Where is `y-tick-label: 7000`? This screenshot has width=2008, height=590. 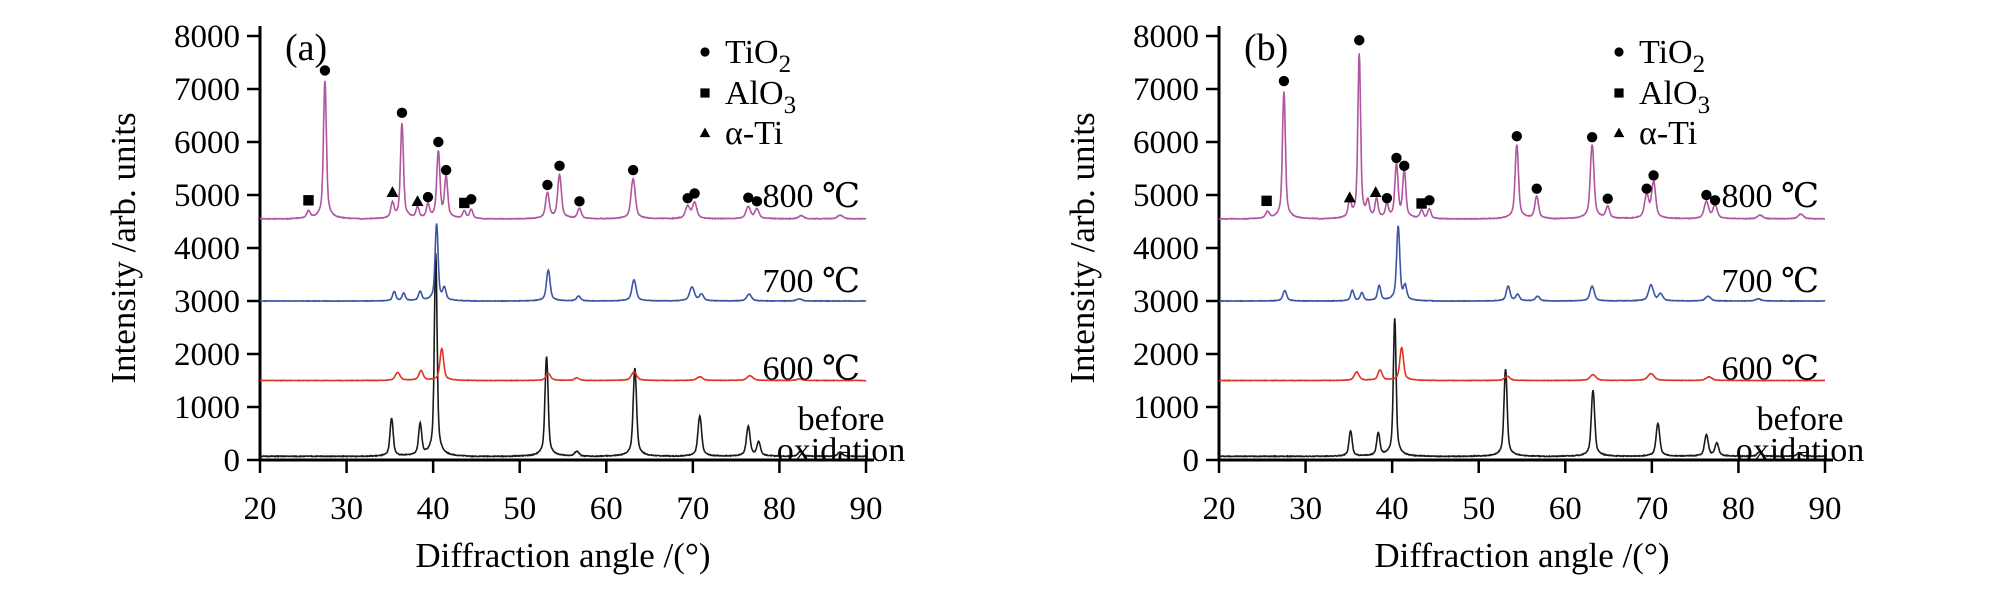
y-tick-label: 7000 is located at coordinates (1166, 90).